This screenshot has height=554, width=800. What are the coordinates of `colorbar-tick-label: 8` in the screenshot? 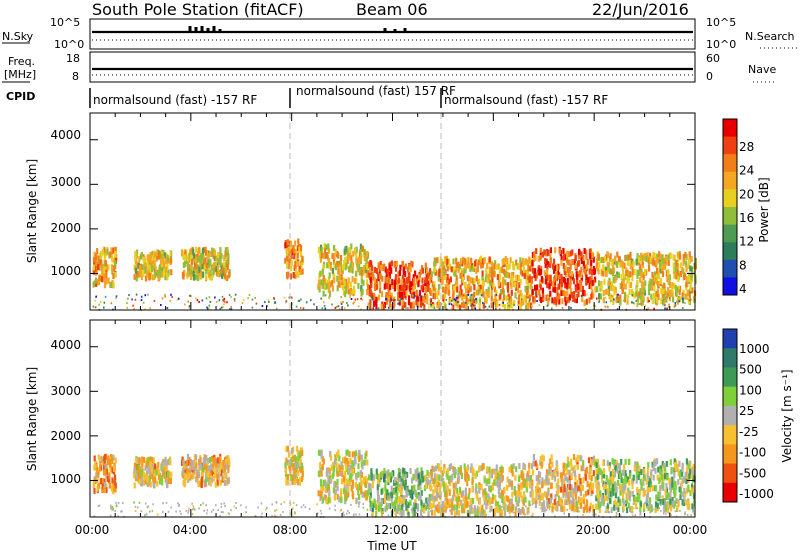 It's located at (743, 265).